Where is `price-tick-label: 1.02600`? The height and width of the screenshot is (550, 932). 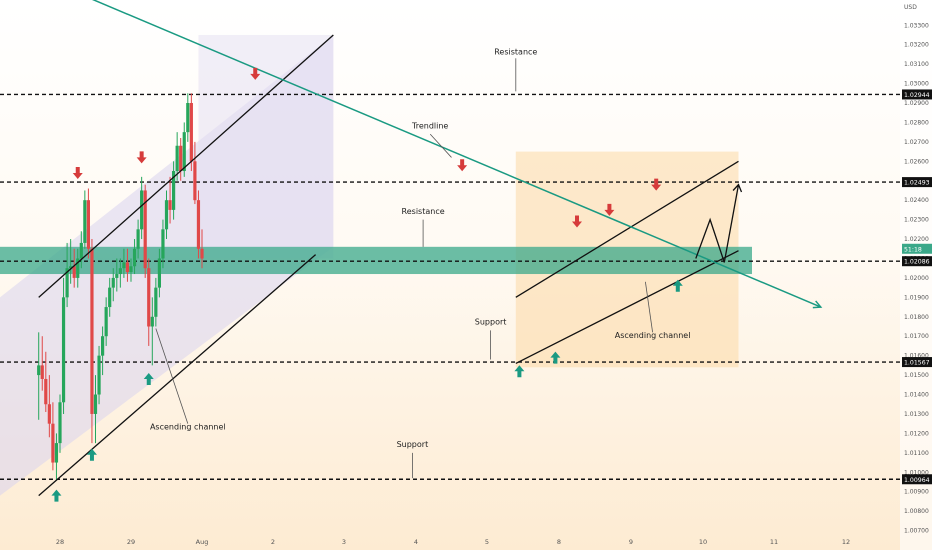 price-tick-label: 1.02600 is located at coordinates (916, 161).